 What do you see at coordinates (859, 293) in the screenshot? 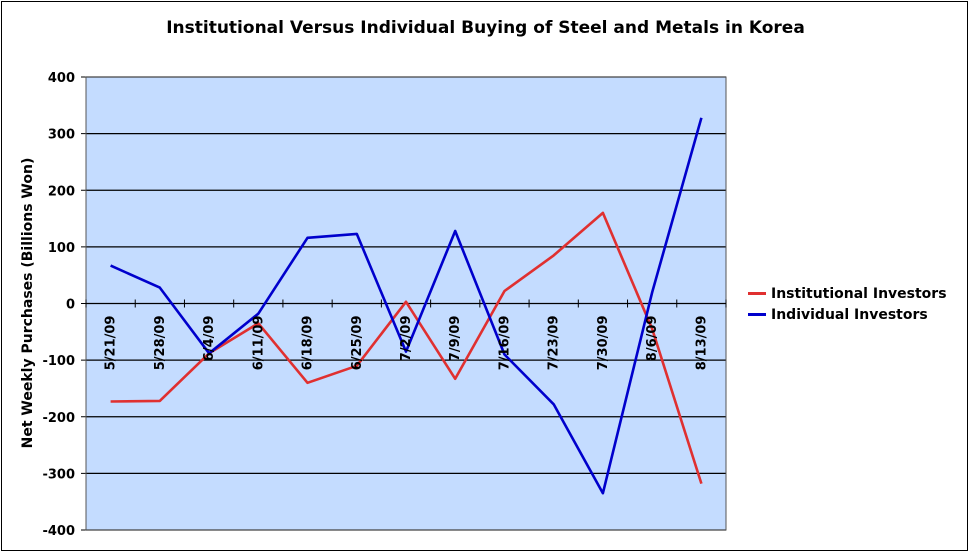
I see `legend-label-institutional: Institutional Investors` at bounding box center [859, 293].